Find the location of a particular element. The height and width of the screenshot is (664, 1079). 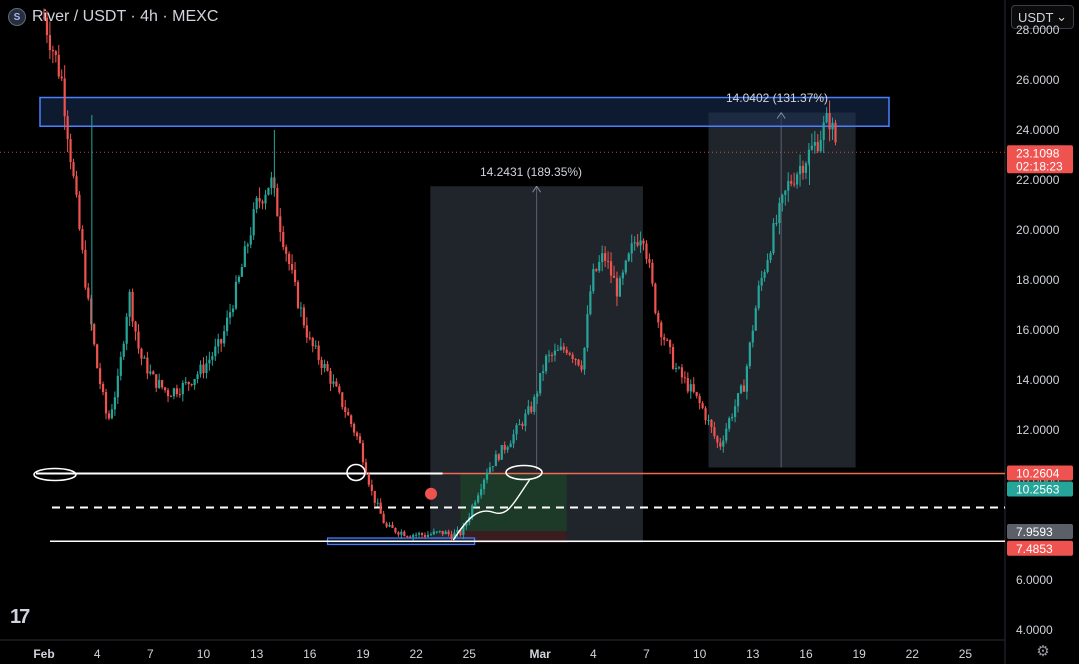

symbol-title: River / USDT · 4h · MEXC is located at coordinates (125, 16).